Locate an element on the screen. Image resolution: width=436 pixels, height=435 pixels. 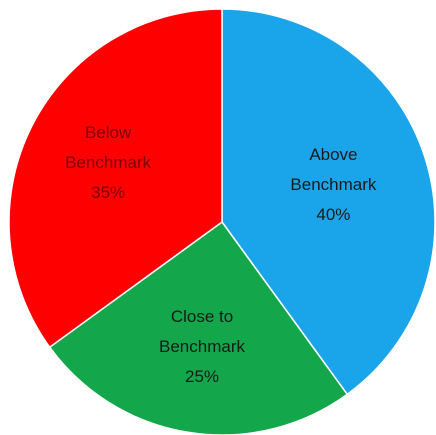
pie-slice-label-1: Close to Benchmark 25% is located at coordinates (202, 347).